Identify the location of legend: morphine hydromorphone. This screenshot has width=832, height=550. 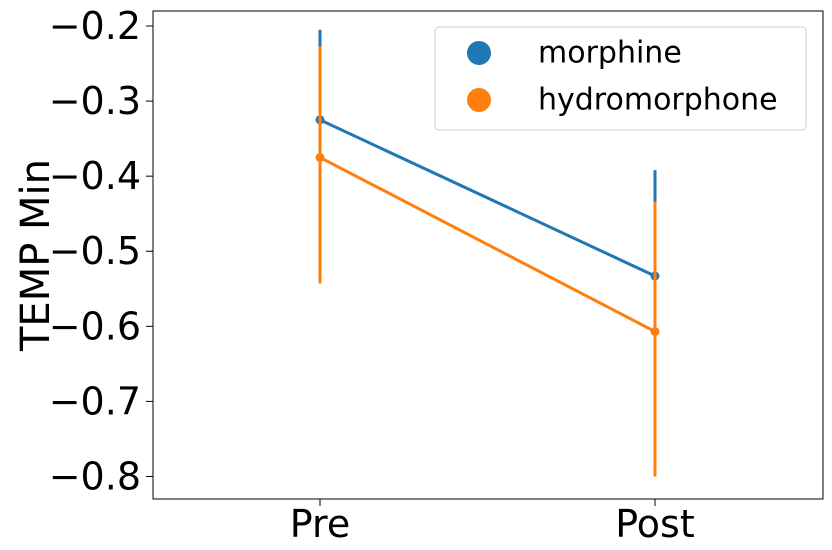
(620, 78).